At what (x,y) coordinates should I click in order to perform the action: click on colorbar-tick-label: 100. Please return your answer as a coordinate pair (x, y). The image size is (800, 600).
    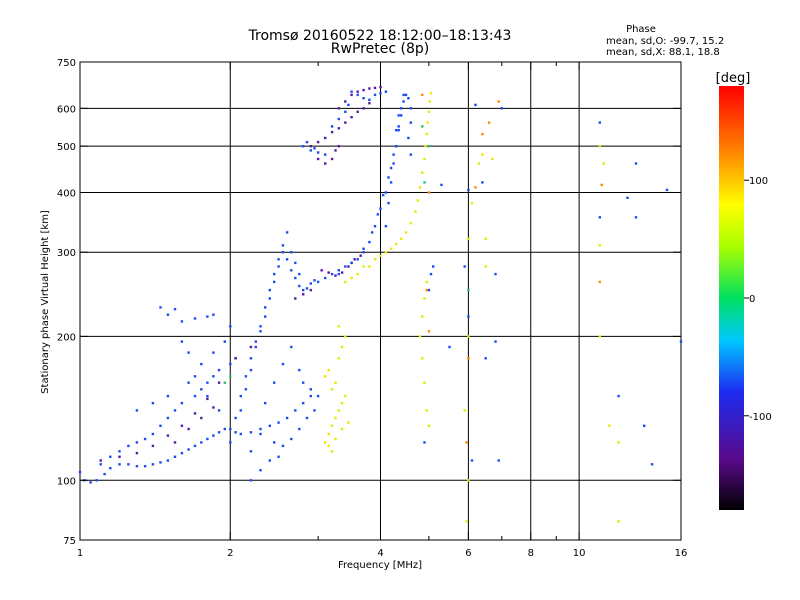
    Looking at the image, I should click on (758, 181).